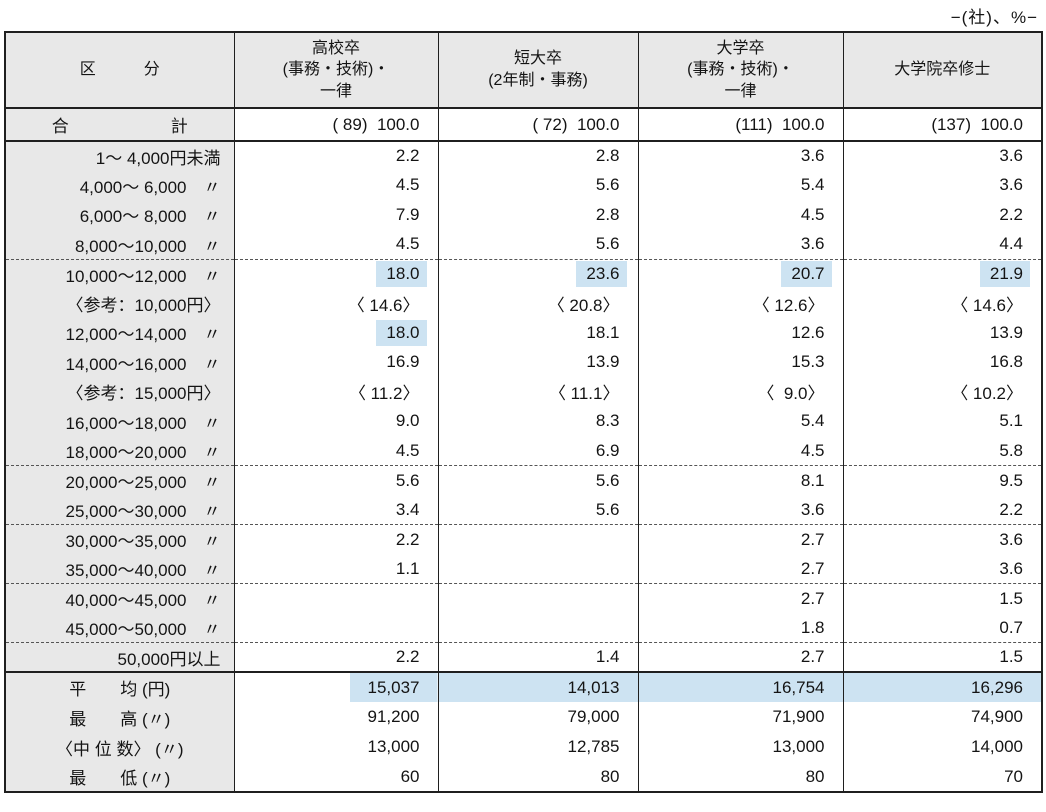 The height and width of the screenshot is (812, 1046). What do you see at coordinates (119, 333) in the screenshot?
I see `row-label: 12,000〜14,000 〃` at bounding box center [119, 333].